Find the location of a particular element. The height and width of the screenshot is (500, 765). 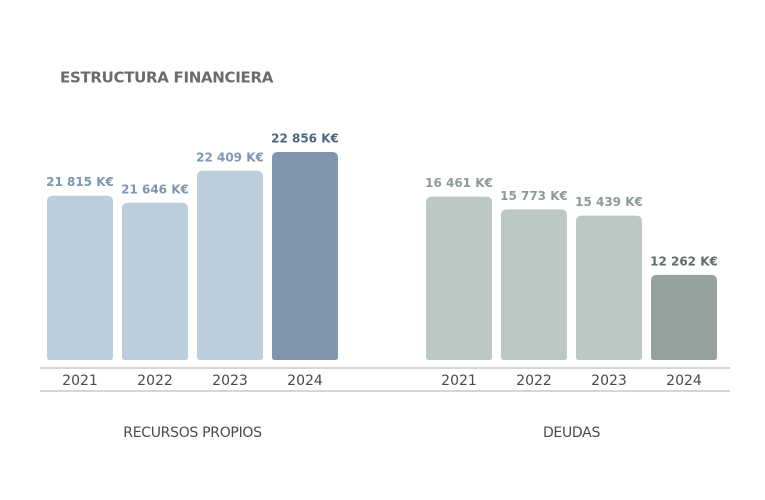

value-label: 22 409 K€ is located at coordinates (230, 157).